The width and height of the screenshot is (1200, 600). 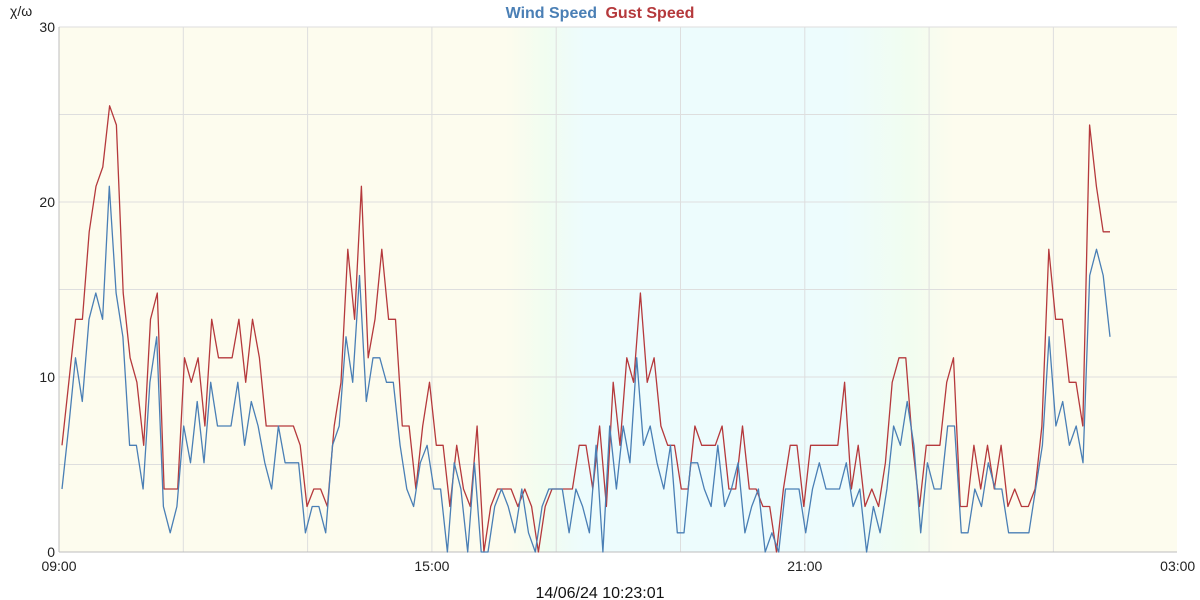 I want to click on x-tick-label: 15:00, so click(x=431, y=566).